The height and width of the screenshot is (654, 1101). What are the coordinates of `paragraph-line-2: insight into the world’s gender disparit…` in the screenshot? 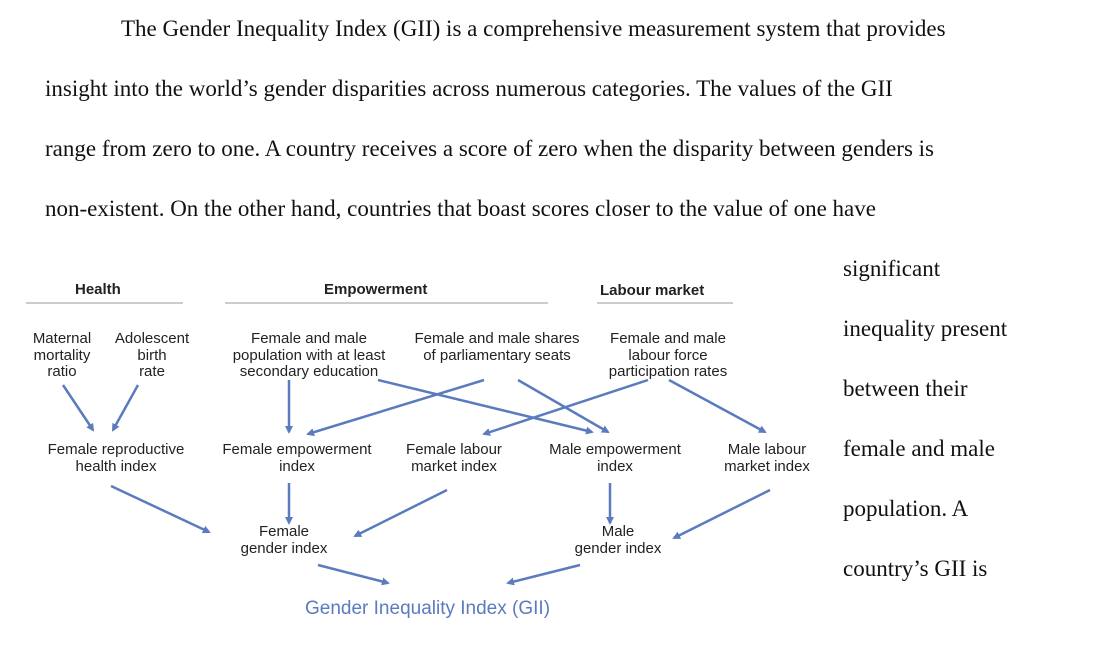 It's located at (469, 88).